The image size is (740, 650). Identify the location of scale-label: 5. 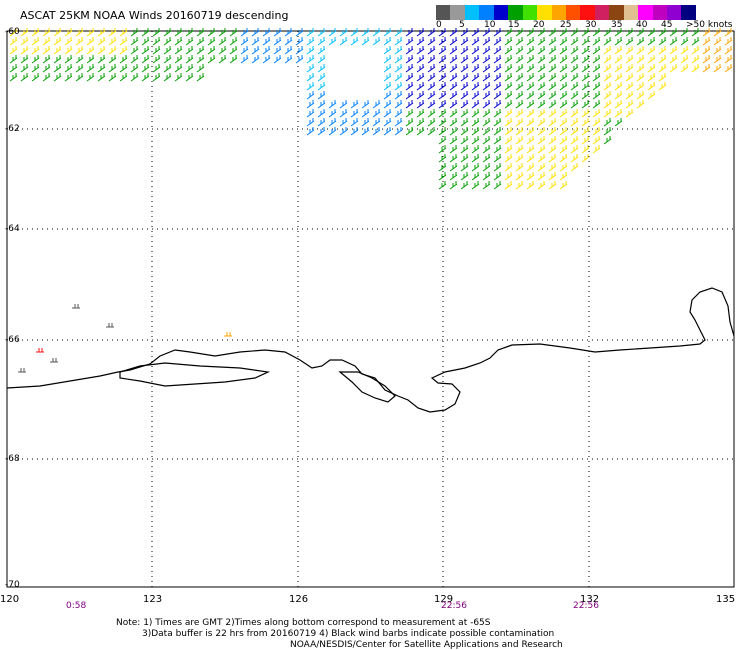
(462, 25).